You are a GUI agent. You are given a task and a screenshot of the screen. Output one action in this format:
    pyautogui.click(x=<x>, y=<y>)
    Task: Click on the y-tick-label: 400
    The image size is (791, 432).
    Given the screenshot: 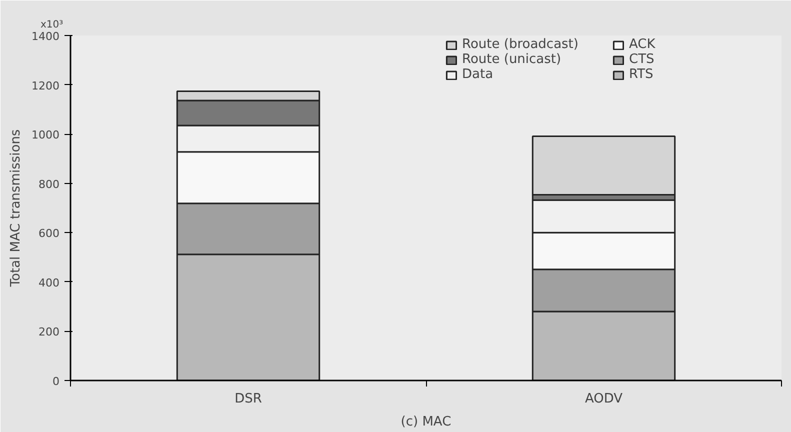 What is the action you would take?
    pyautogui.click(x=49, y=283)
    